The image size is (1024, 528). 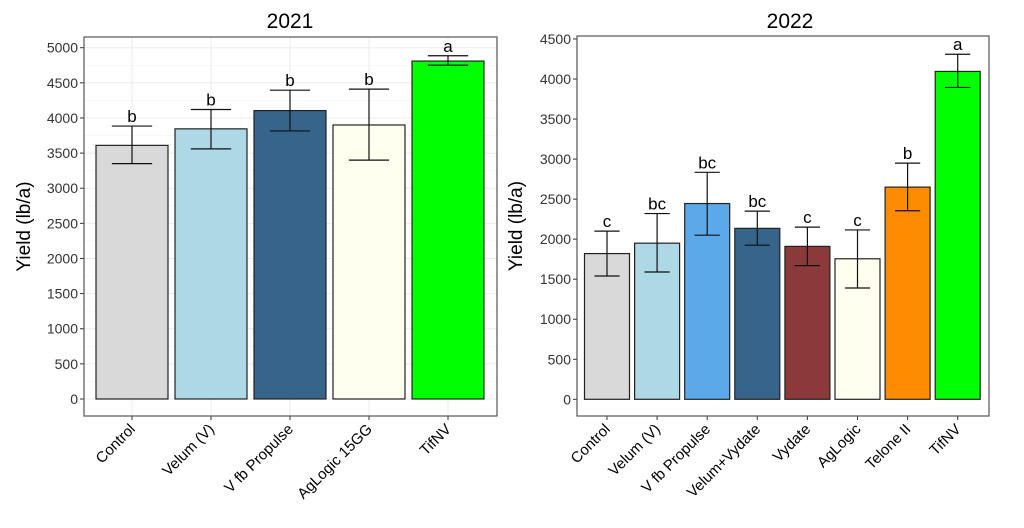 What do you see at coordinates (290, 21) in the screenshot?
I see `chart-title: 2021` at bounding box center [290, 21].